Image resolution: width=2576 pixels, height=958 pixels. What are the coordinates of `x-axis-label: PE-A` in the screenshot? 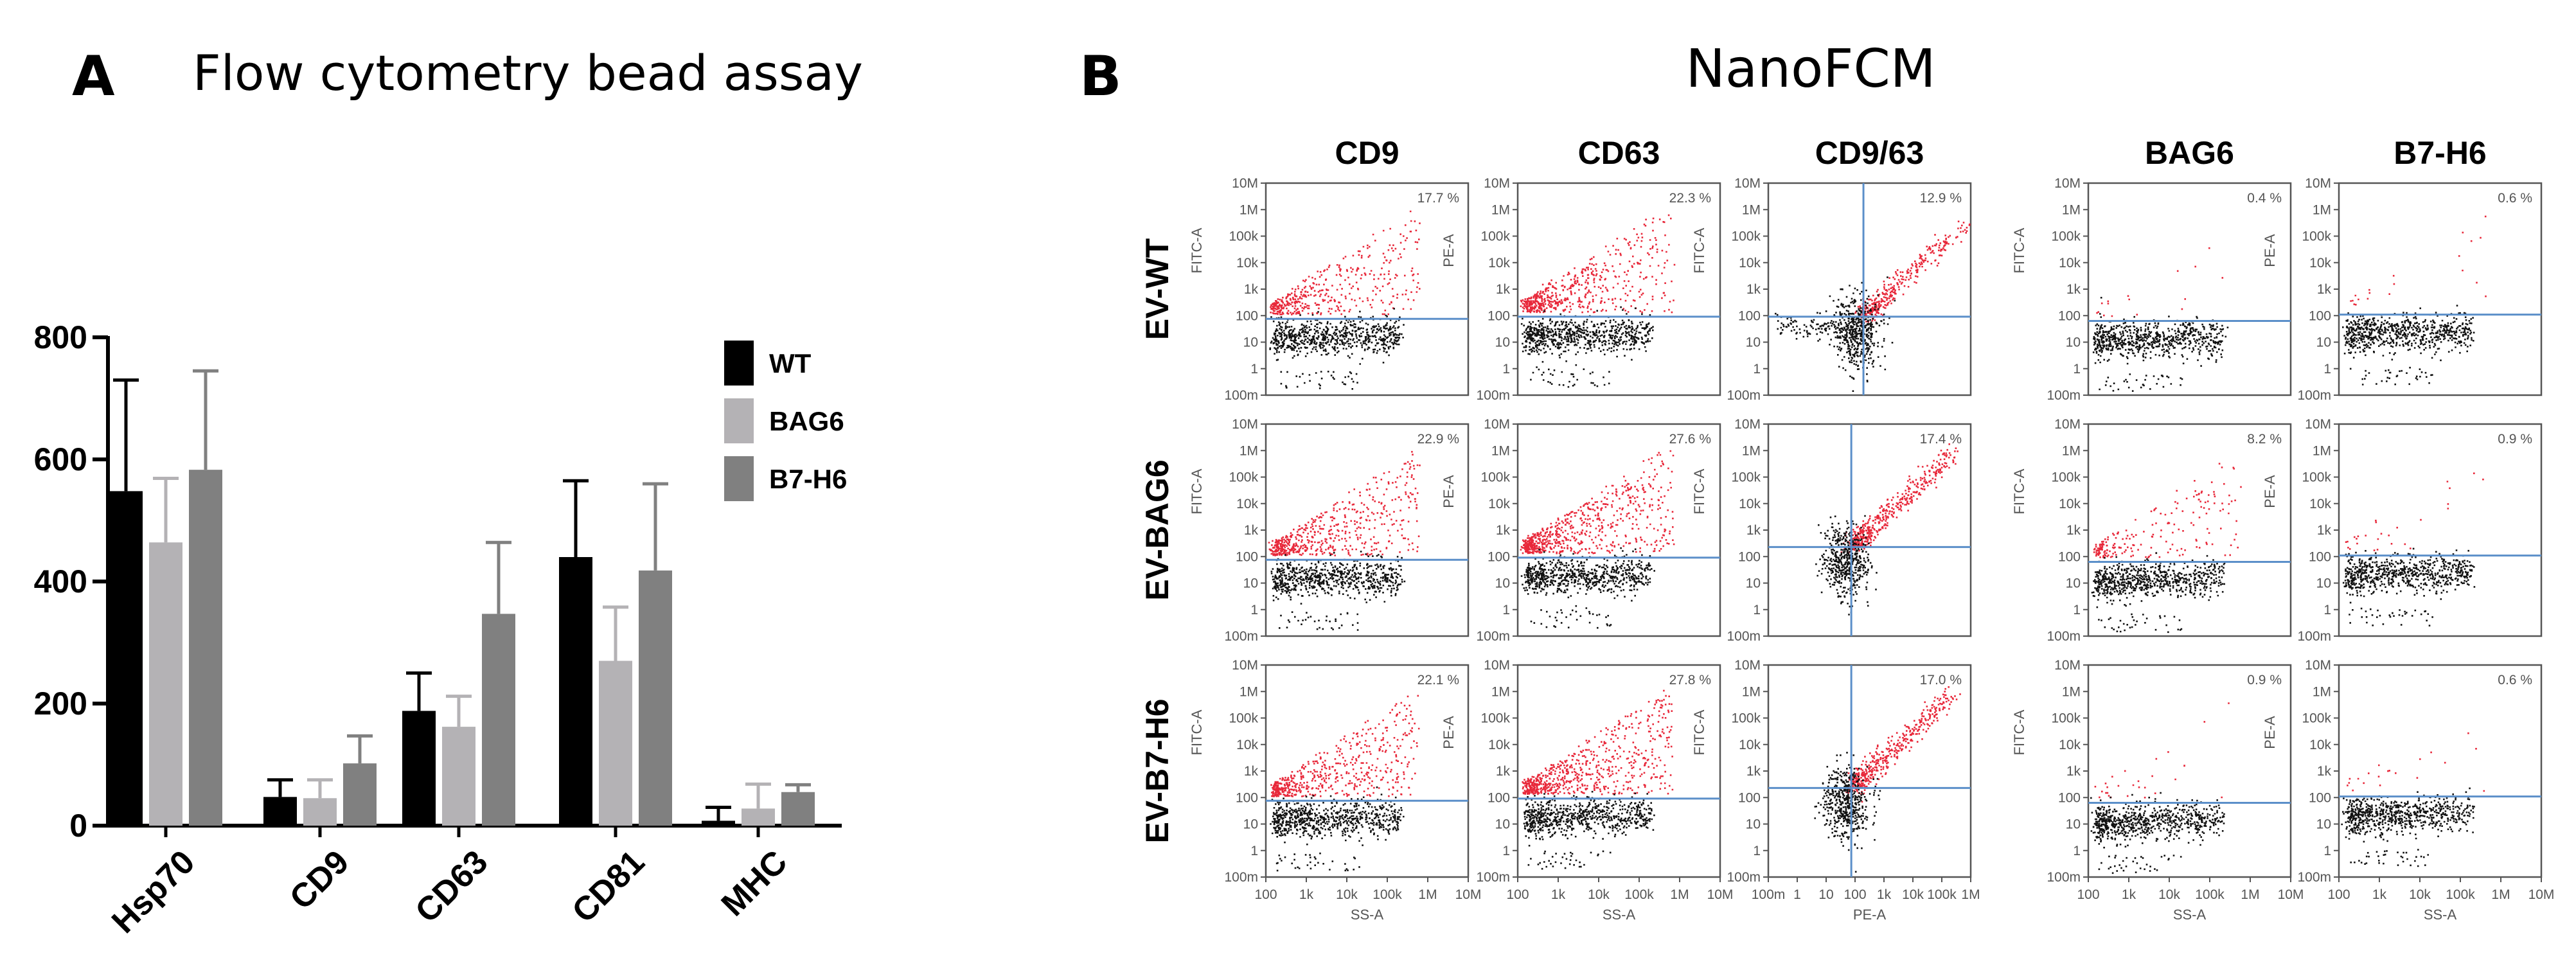 It's located at (1870, 915).